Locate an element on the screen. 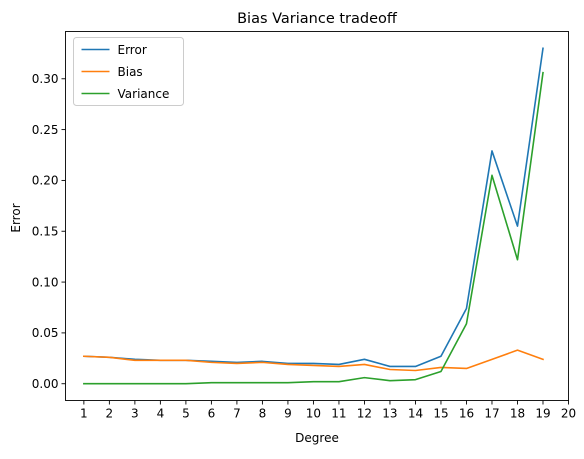 This screenshot has height=459, width=584. x-tick-label: 6 is located at coordinates (212, 414).